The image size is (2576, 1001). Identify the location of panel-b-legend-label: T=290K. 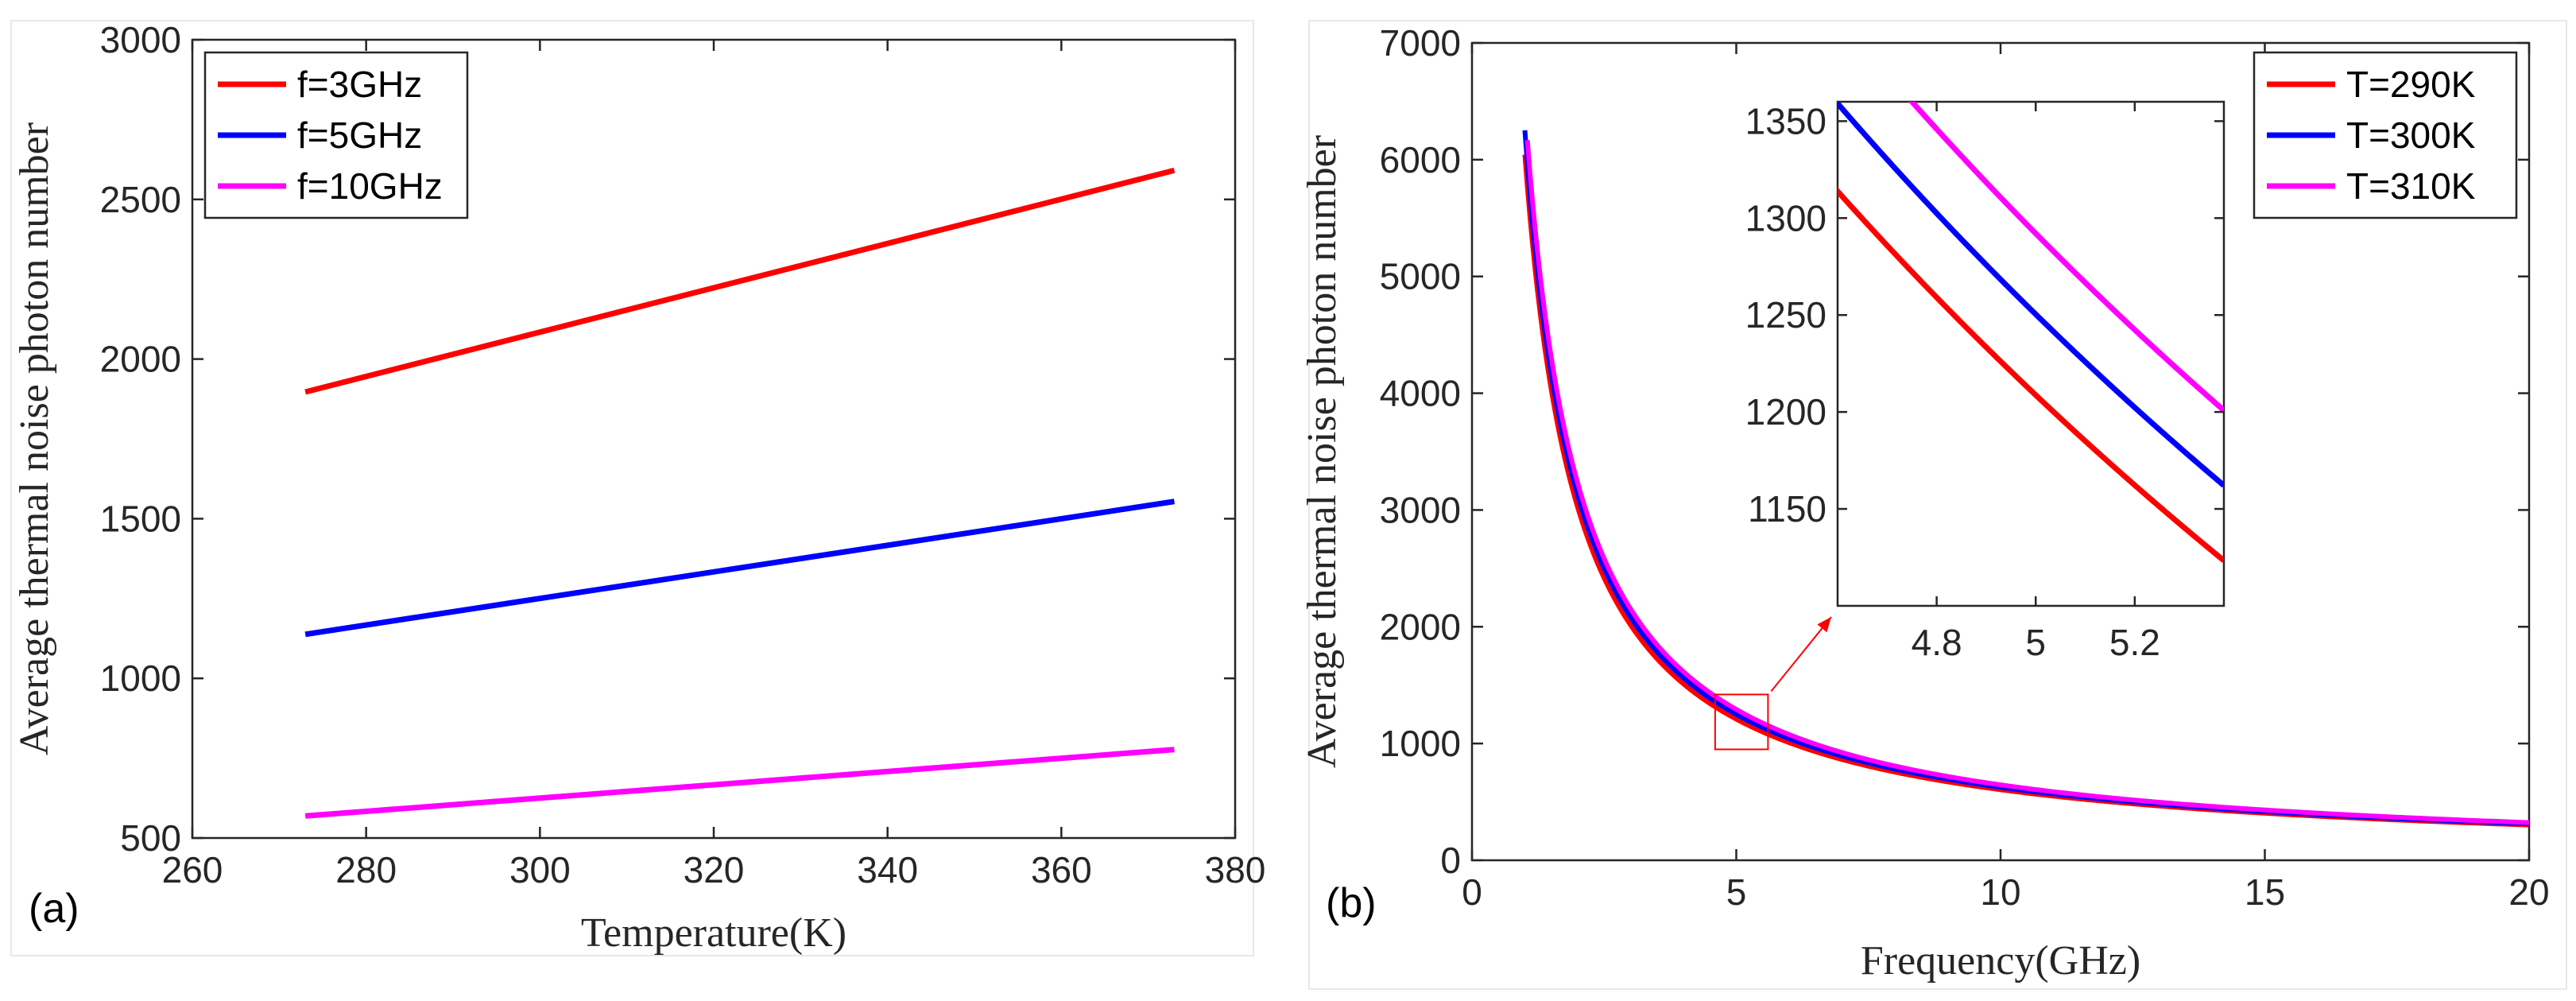
(2411, 84).